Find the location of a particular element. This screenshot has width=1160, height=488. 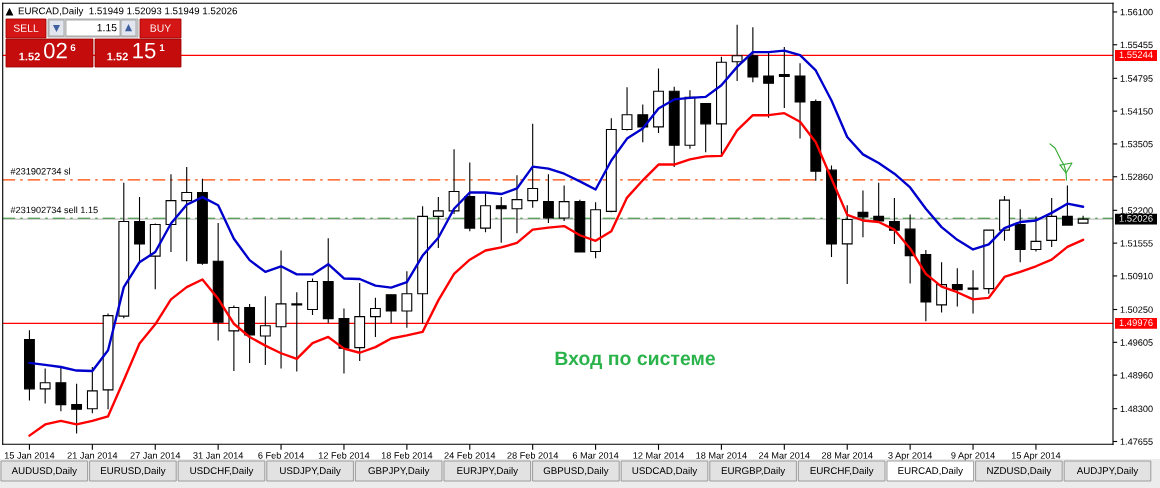

y-tick-label: 1.49605 is located at coordinates (1136, 342).